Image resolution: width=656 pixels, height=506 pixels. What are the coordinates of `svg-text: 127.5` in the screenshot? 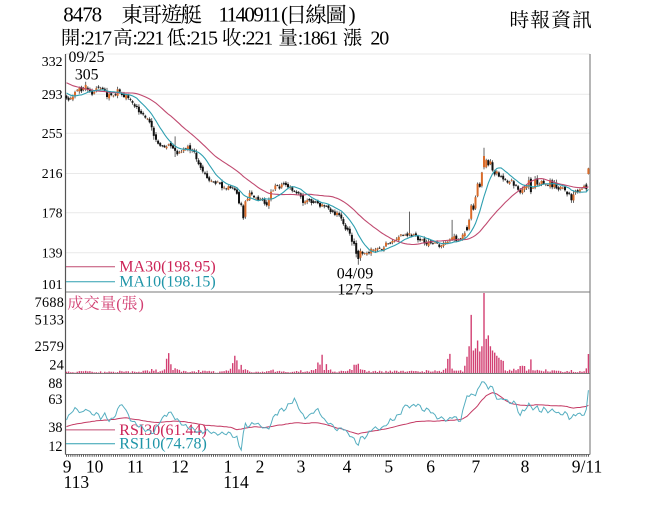 It's located at (355, 289).